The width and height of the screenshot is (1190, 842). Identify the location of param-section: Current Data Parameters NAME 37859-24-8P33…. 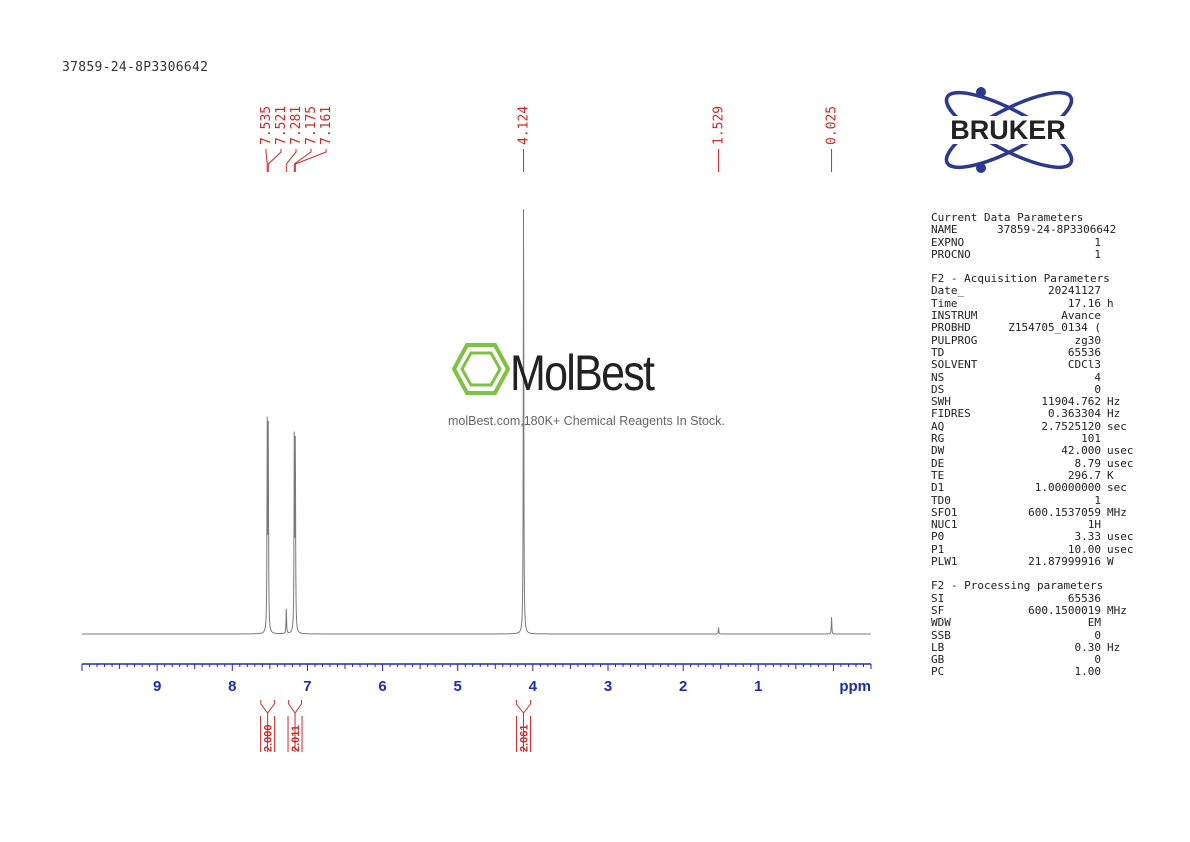
(1035, 236).